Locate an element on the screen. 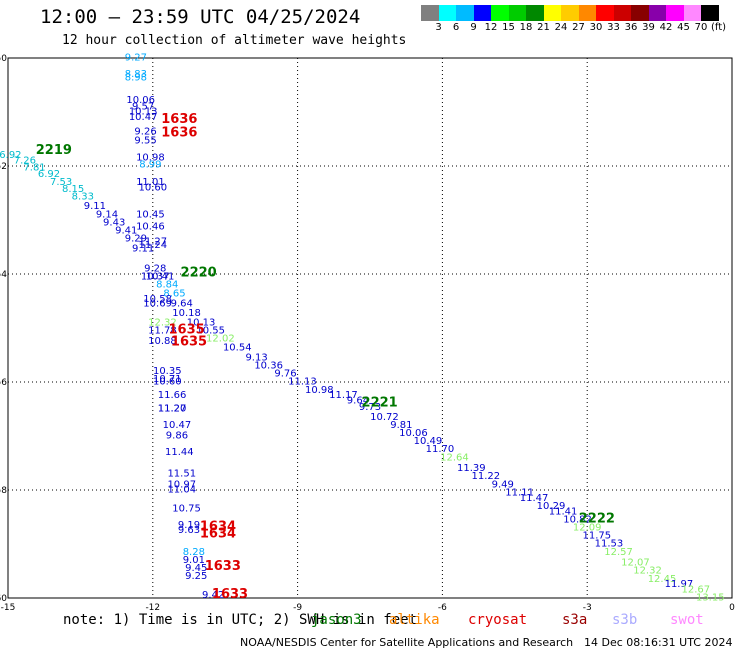  swh-value: 10.35 is located at coordinates (167, 371).